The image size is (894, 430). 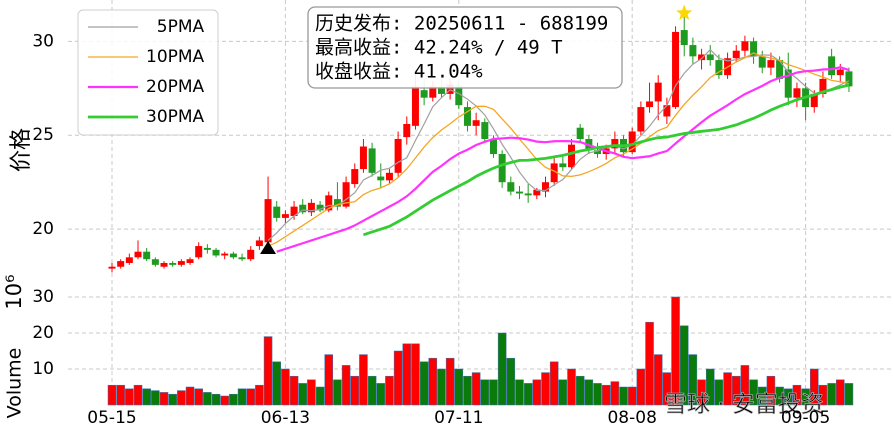 What do you see at coordinates (684, 12) in the screenshot?
I see `peak-marker` at bounding box center [684, 12].